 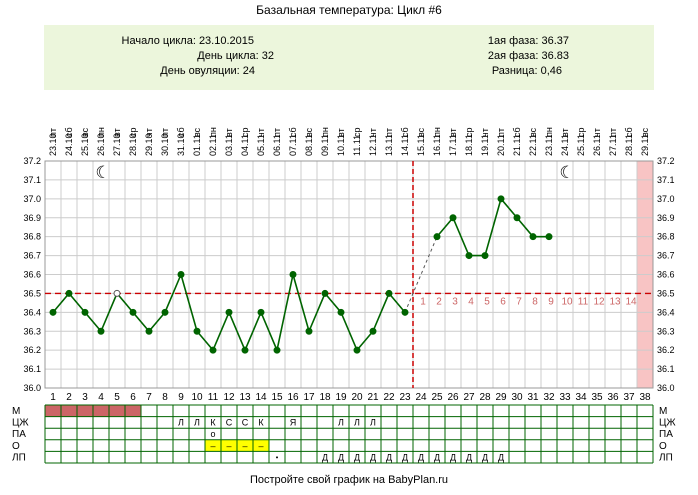 I want to click on y-tick-label-right: 36.2, so click(x=666, y=350).